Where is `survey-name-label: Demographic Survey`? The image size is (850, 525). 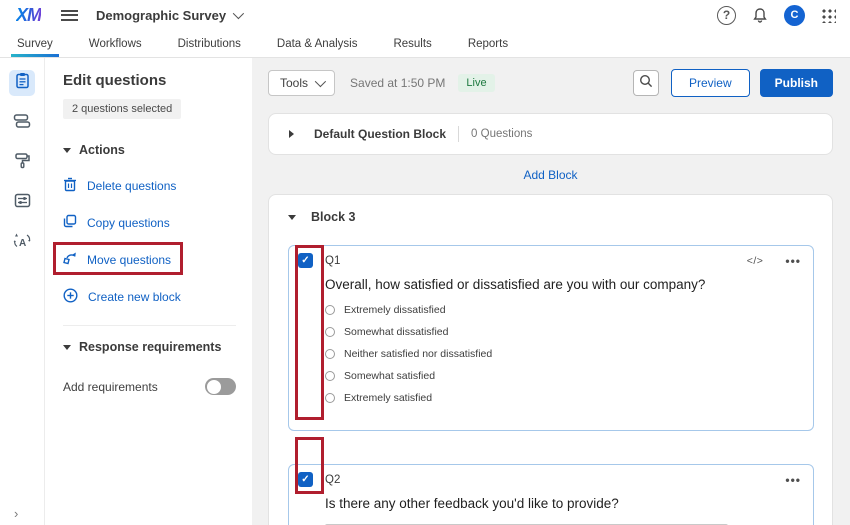 survey-name-label: Demographic Survey is located at coordinates (161, 15).